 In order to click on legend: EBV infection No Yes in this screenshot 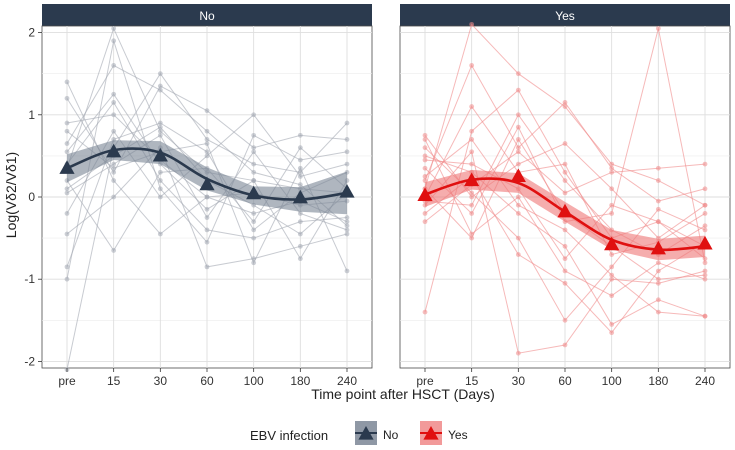, I will do `click(359, 433)`.